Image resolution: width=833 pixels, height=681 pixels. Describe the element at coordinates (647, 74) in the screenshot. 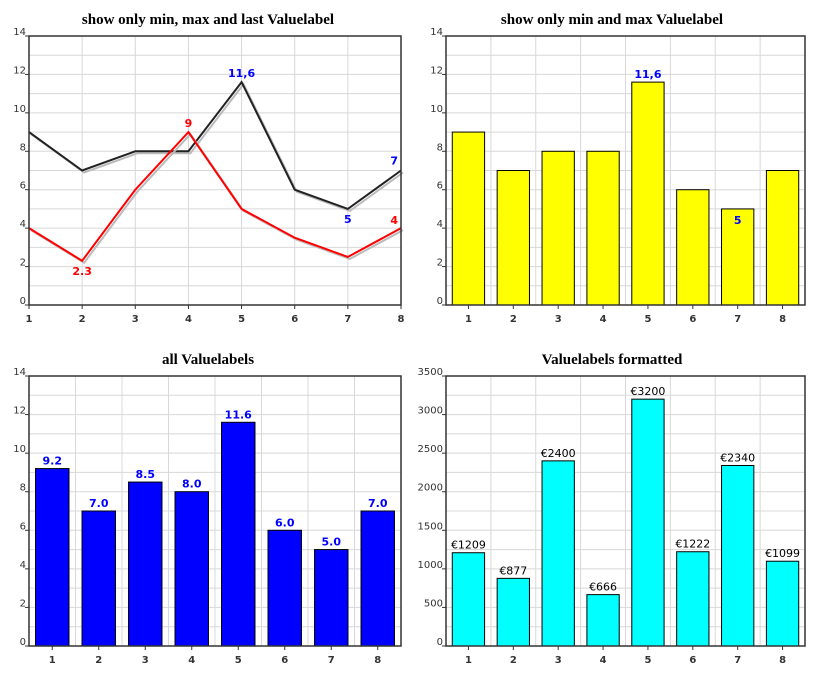

I see `value-label: 11,6` at that location.